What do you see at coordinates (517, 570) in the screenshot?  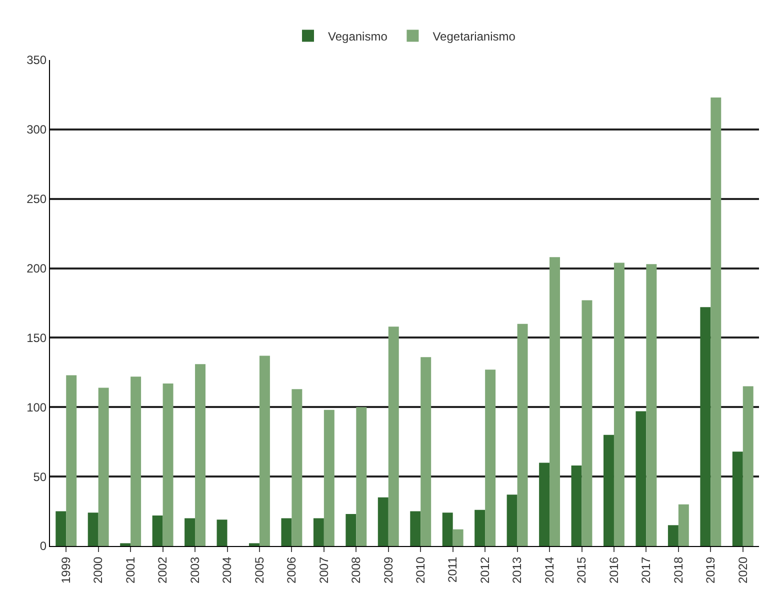 I see `x-tick-label: 2013` at bounding box center [517, 570].